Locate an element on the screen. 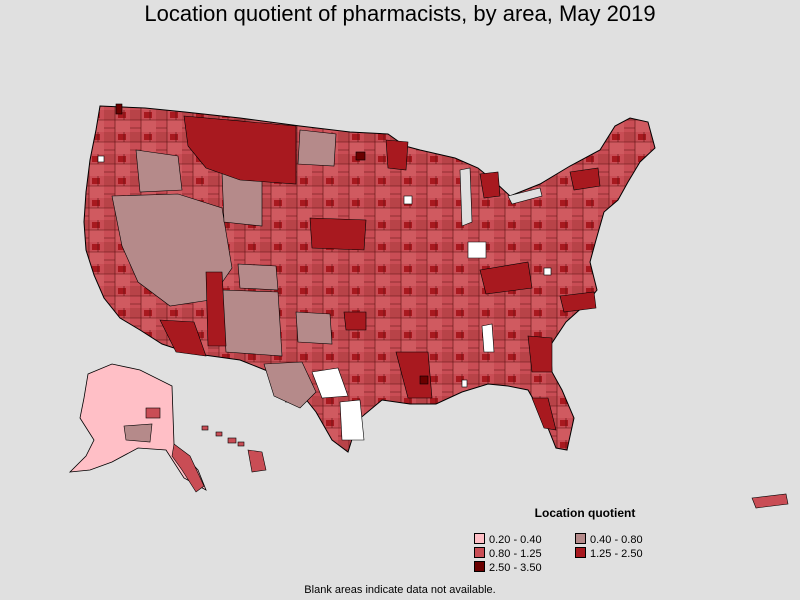  region-upstate-new-york is located at coordinates (585, 179).